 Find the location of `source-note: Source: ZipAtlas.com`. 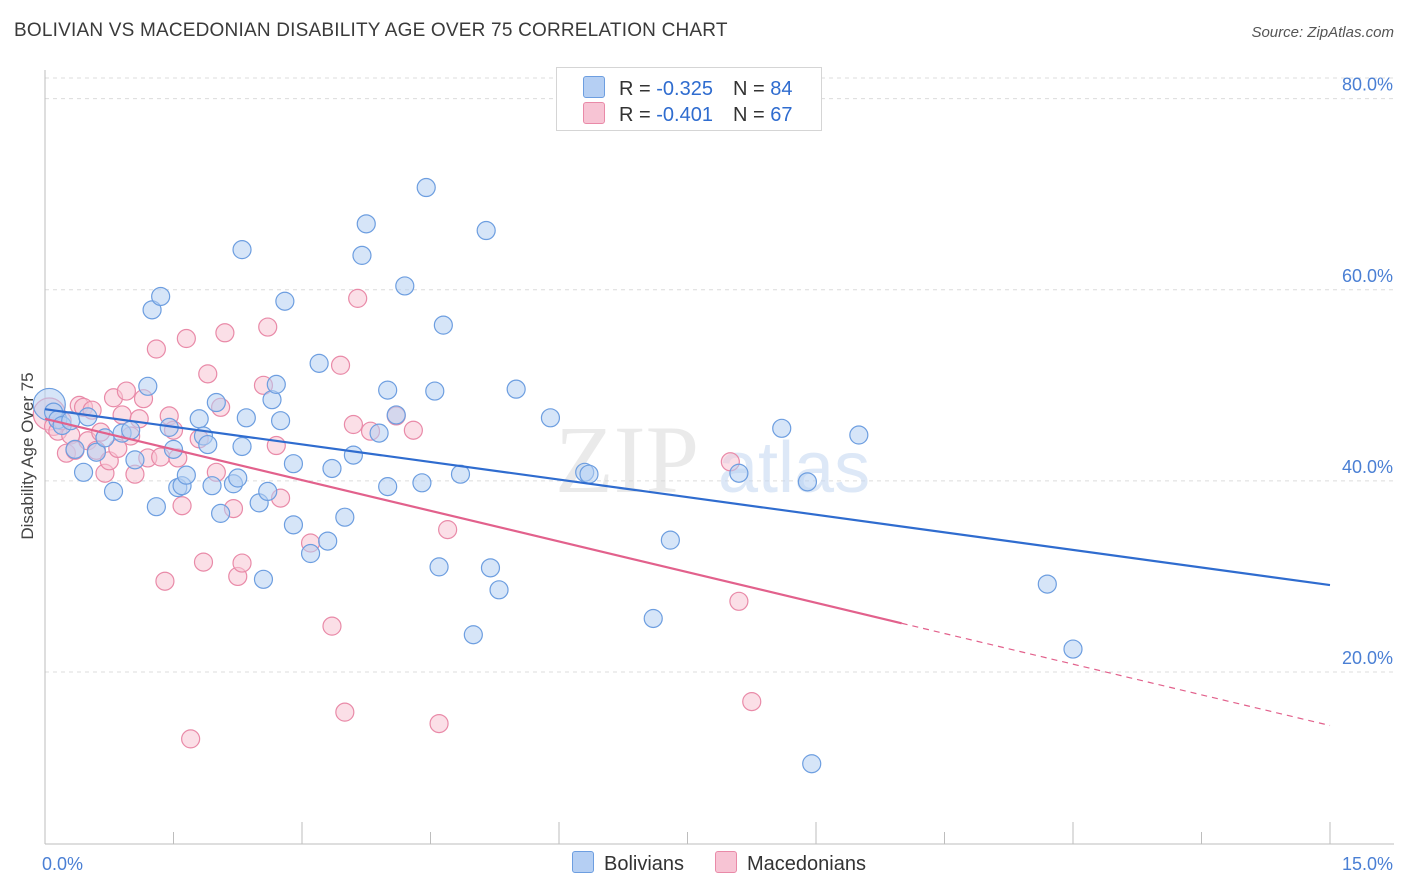

source-note: Source: ZipAtlas.com is located at coordinates (1322, 32).